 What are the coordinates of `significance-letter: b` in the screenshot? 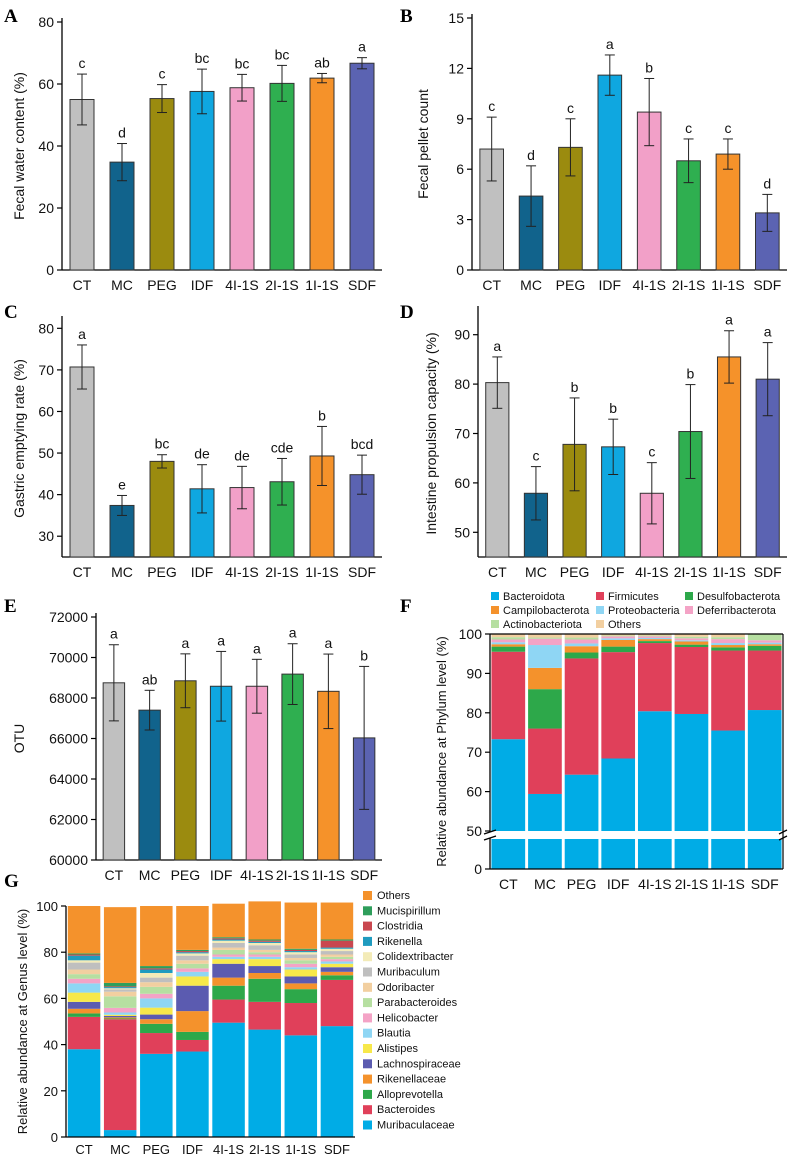 It's located at (691, 374).